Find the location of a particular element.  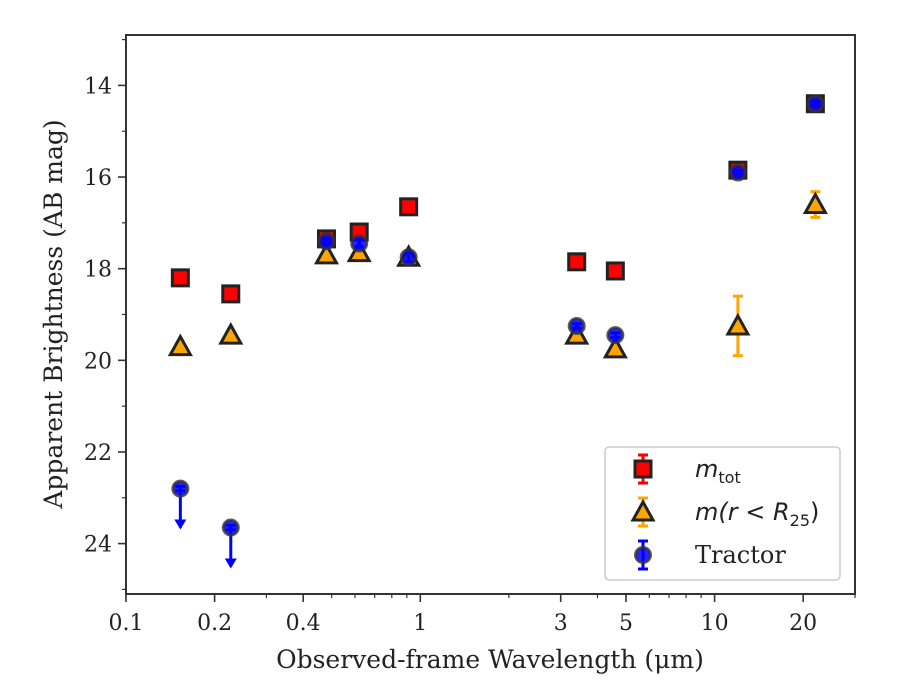

x-tick-label: 0.2 is located at coordinates (214, 623).